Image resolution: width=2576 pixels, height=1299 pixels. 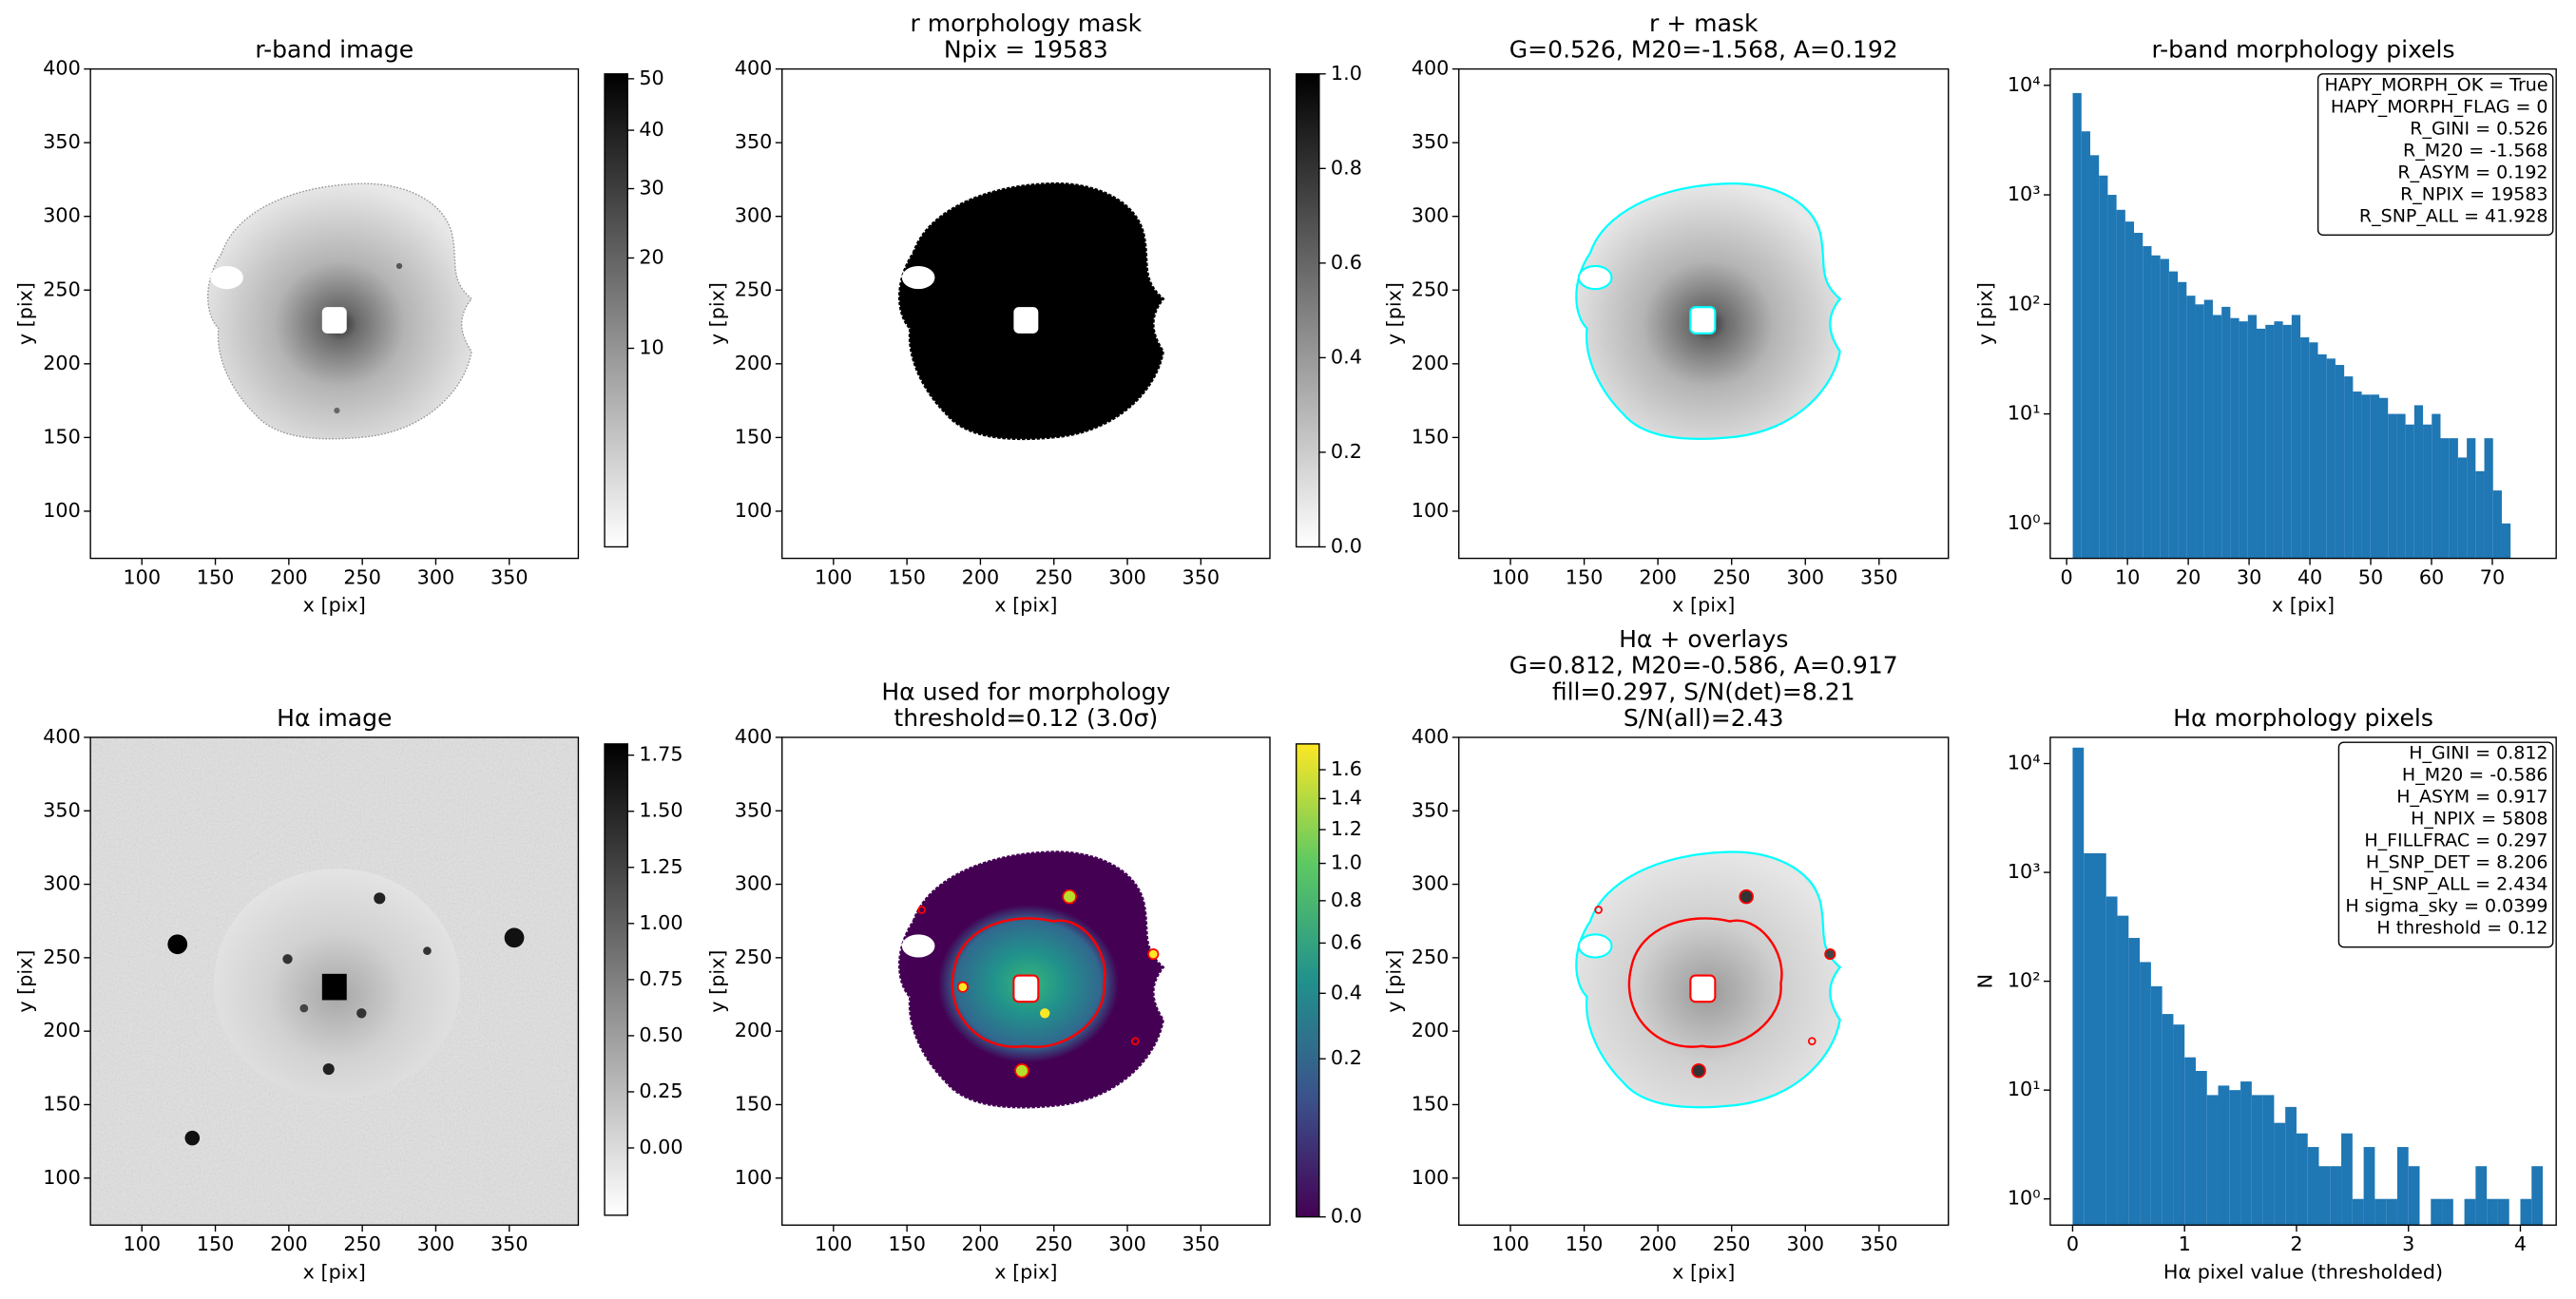 I want to click on annotation-line: HAPY_MORPH_FLAG = 0, so click(x=2440, y=107).